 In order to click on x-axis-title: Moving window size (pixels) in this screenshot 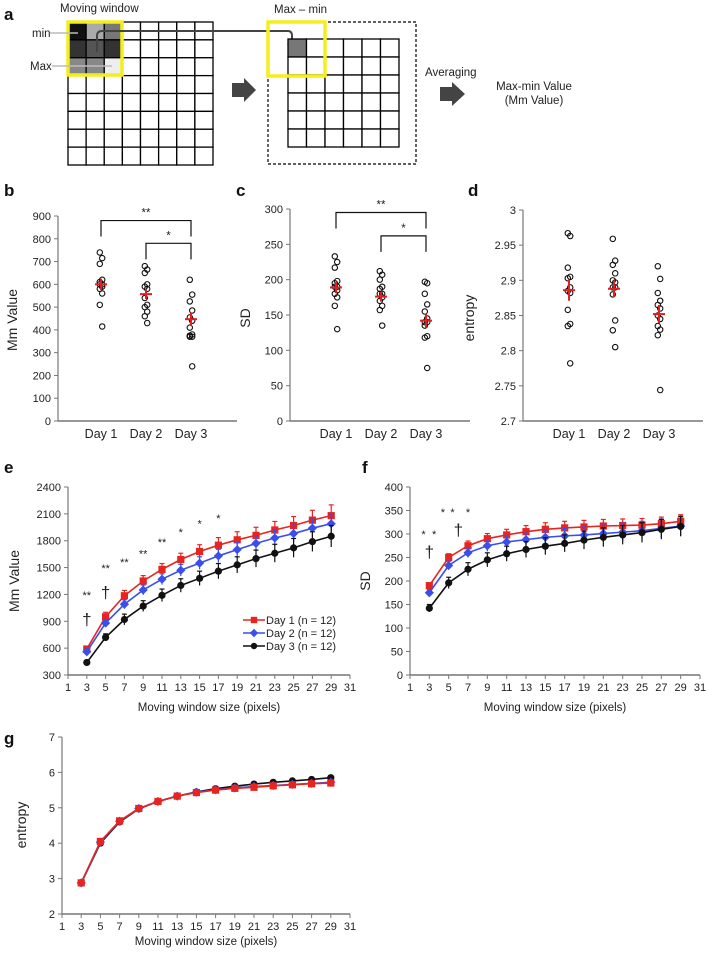, I will do `click(209, 708)`.